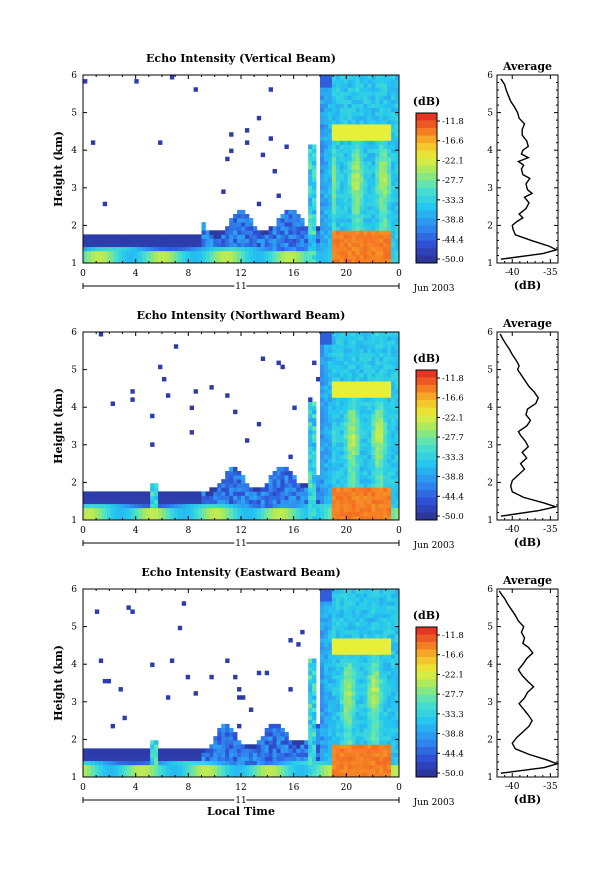 This screenshot has height=879, width=611. Describe the element at coordinates (490, 151) in the screenshot. I see `profile-y-tick-label: 4` at that location.